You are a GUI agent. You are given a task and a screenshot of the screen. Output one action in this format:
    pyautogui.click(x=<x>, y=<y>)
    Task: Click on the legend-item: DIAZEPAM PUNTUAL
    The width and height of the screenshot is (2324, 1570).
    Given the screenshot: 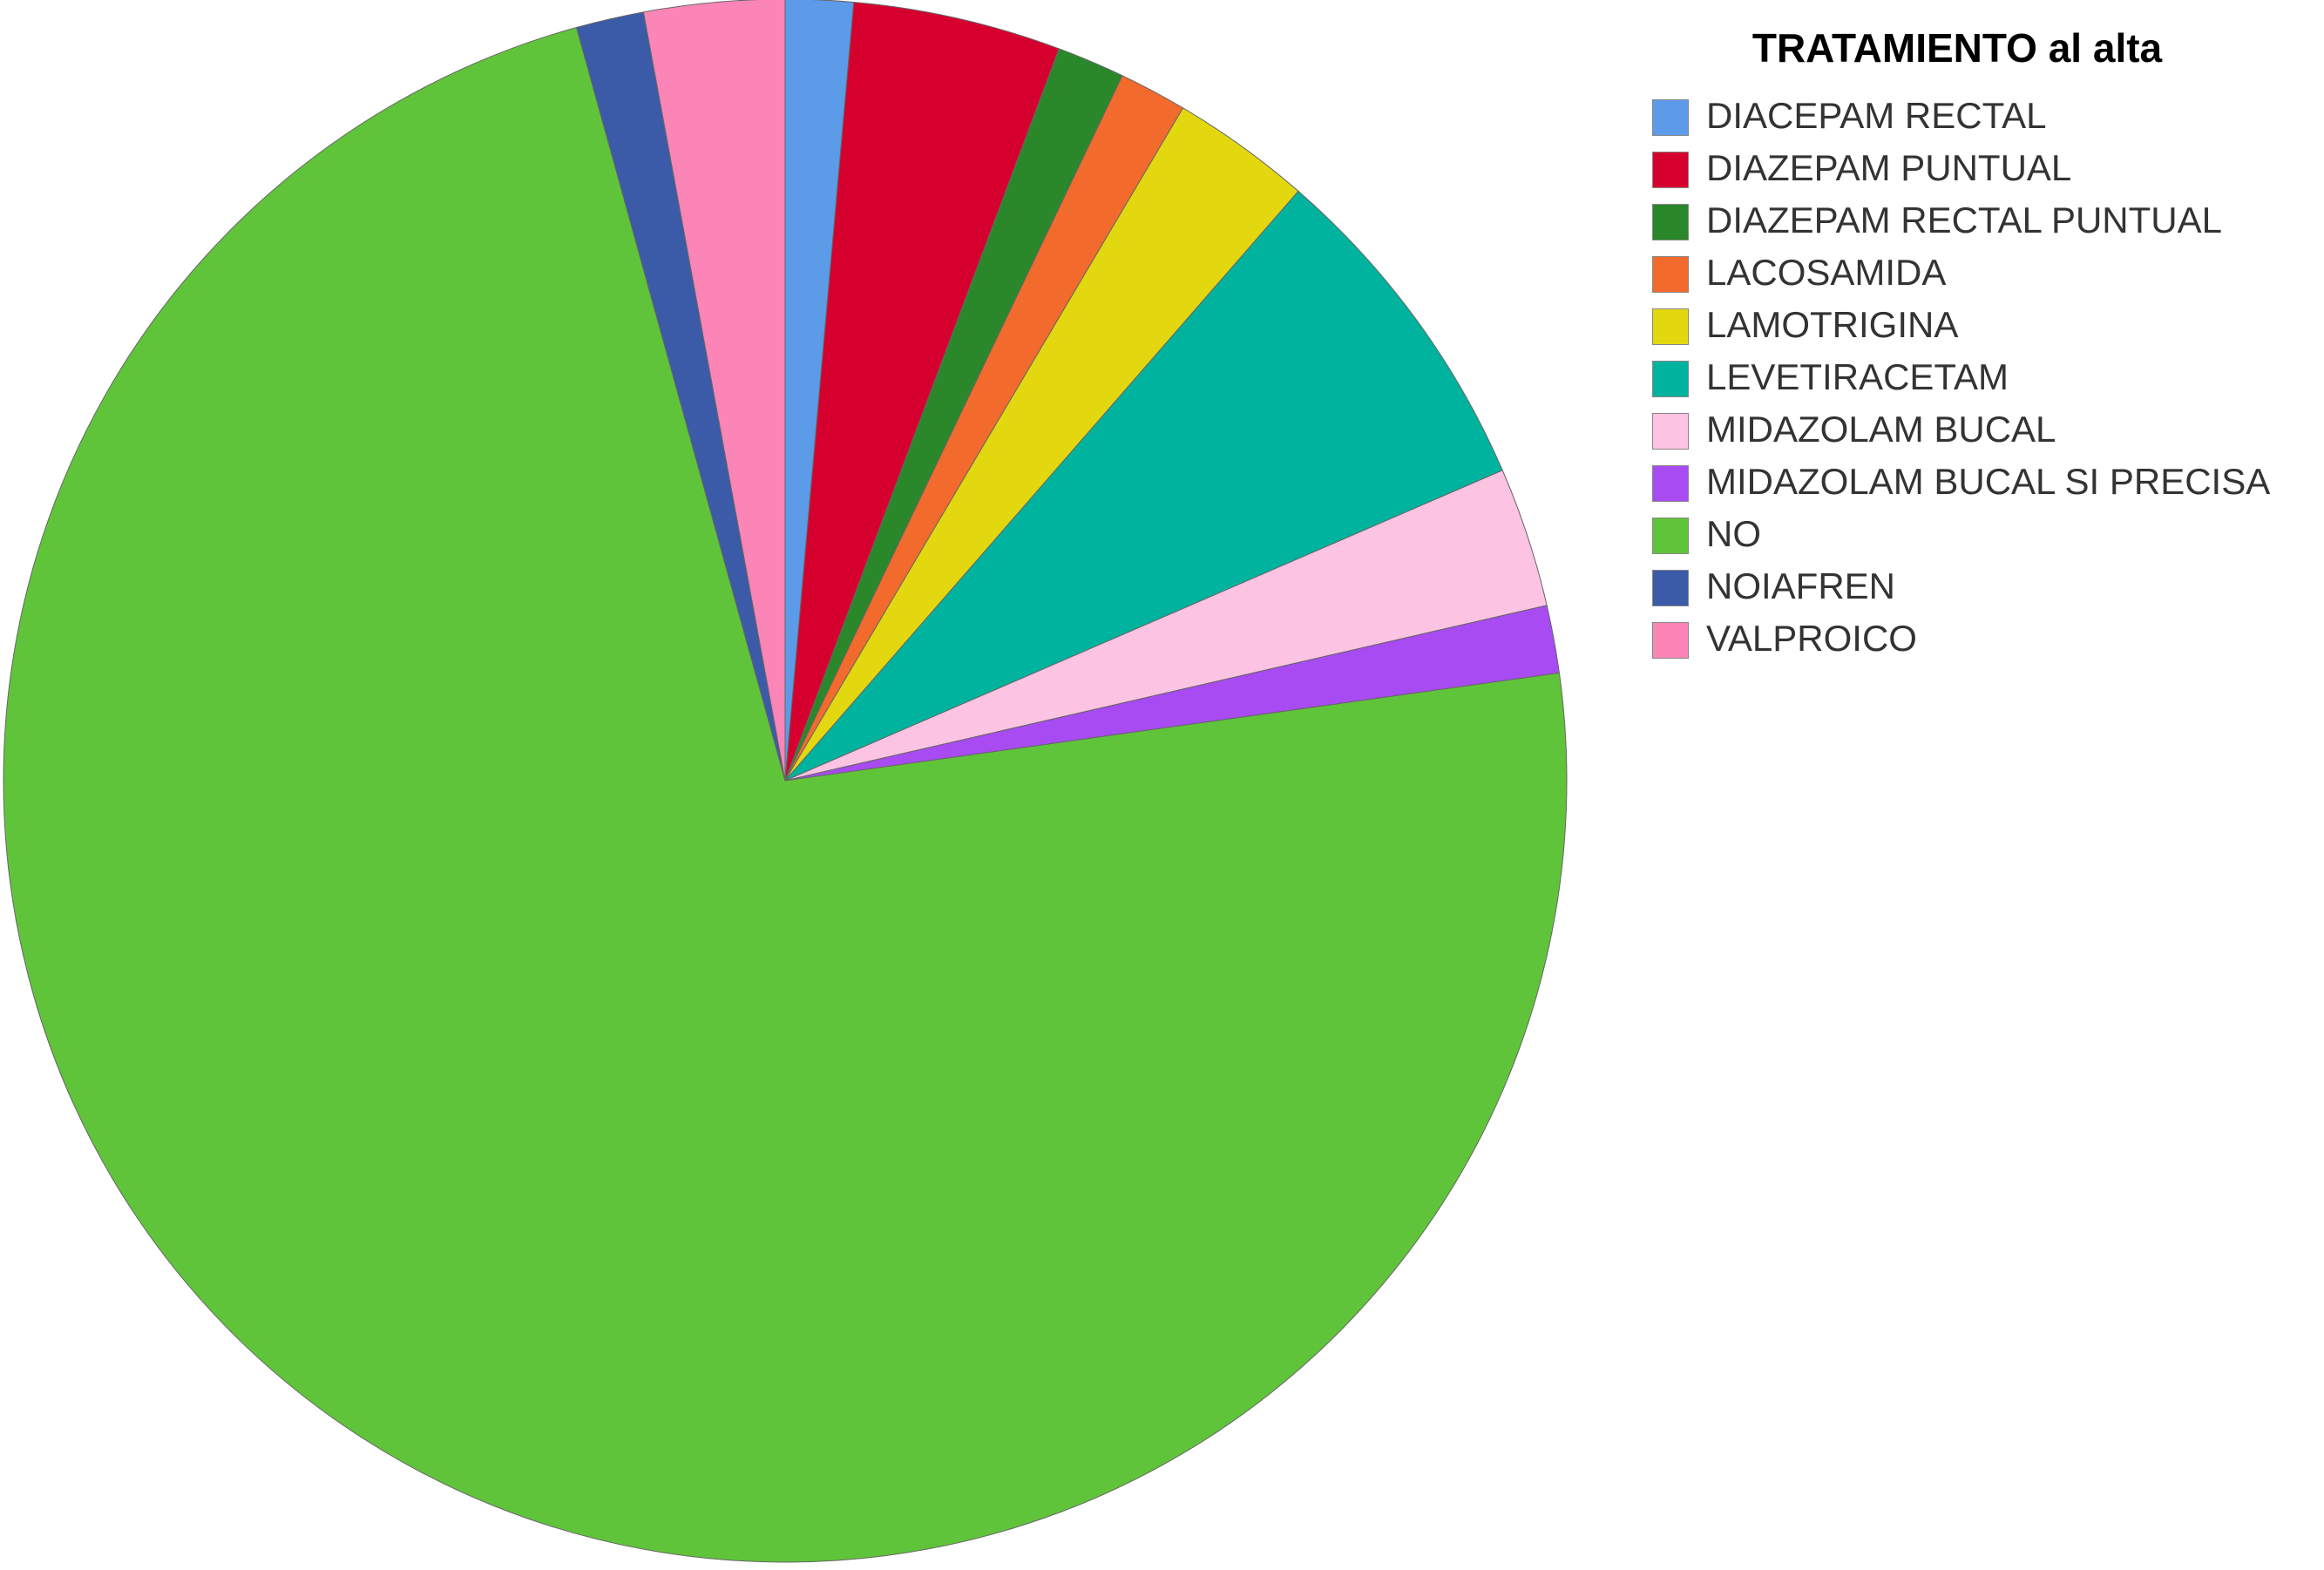 What is the action you would take?
    pyautogui.click(x=1983, y=168)
    